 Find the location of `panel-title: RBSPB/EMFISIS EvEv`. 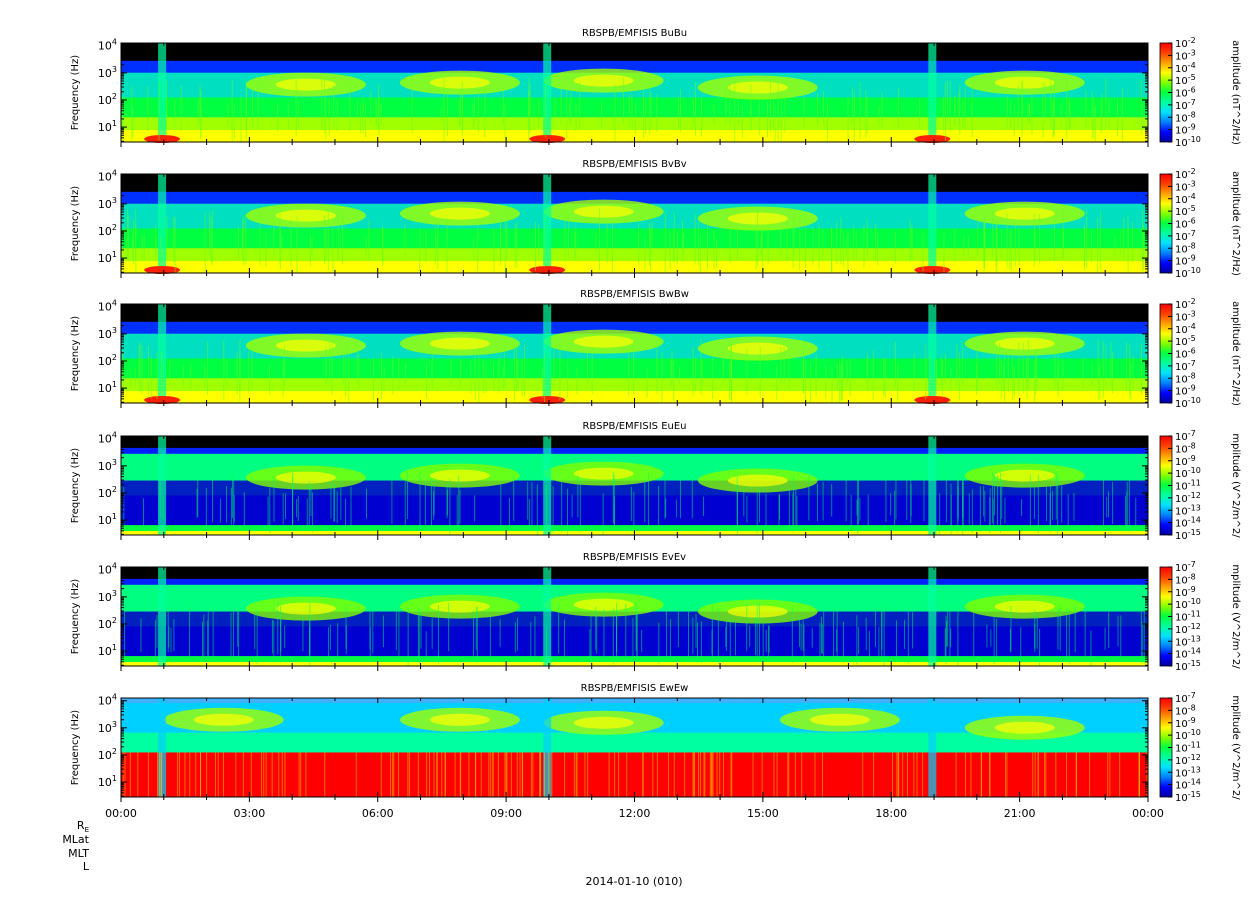

panel-title: RBSPB/EMFISIS EvEv is located at coordinates (634, 557).